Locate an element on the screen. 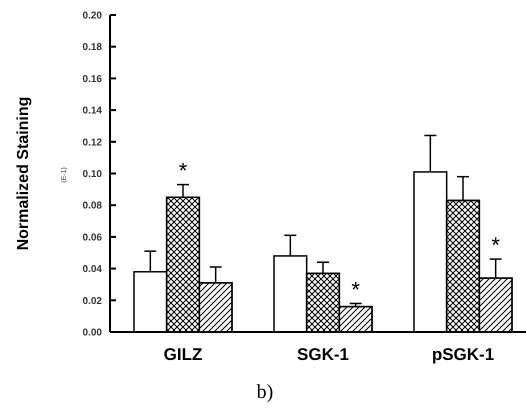 The image size is (526, 410). y-tick-label: 0.10 is located at coordinates (92, 174).